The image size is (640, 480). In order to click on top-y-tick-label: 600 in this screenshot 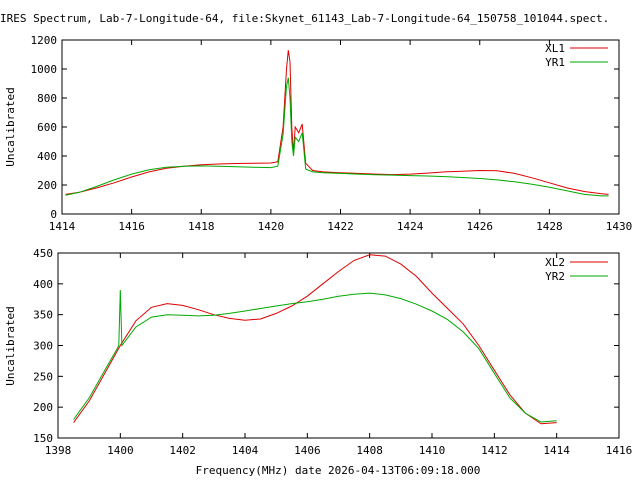, I will do `click(47, 127)`.